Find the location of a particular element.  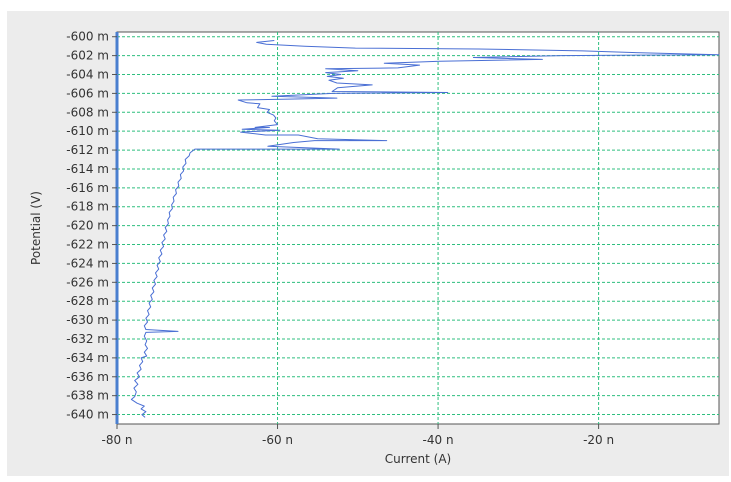

y-tick-label: -610 m is located at coordinates (87, 131).